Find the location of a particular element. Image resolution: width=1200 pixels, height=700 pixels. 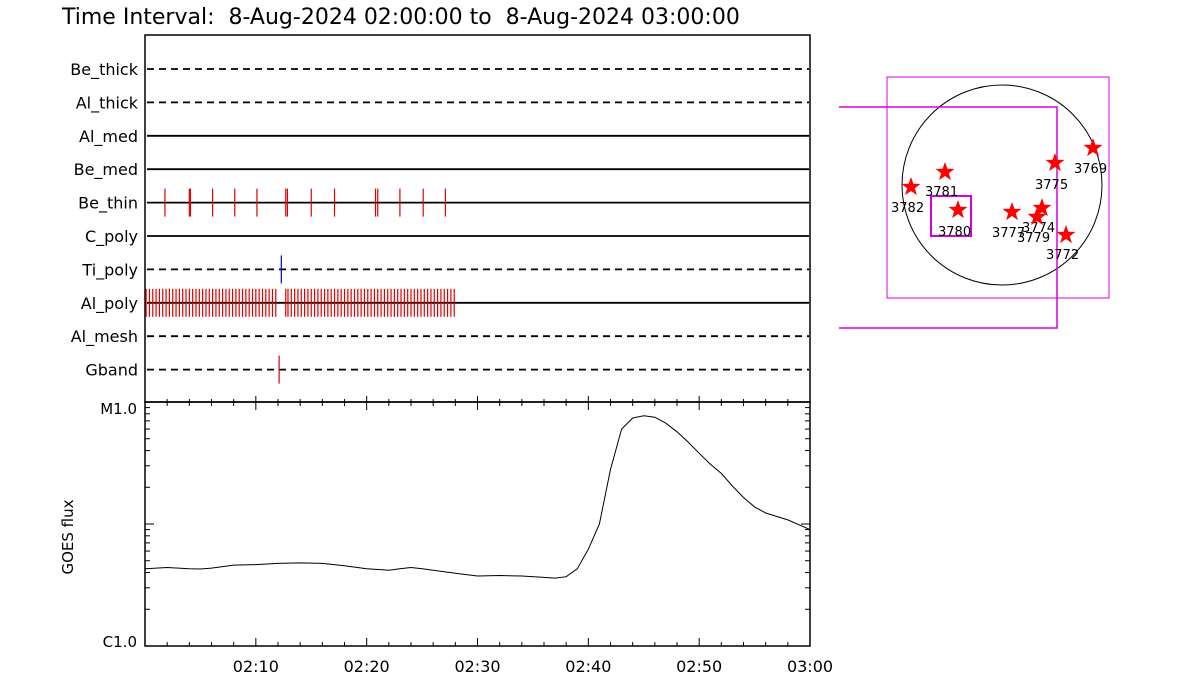

channel-label-be_med: Be_med is located at coordinates (106, 170).